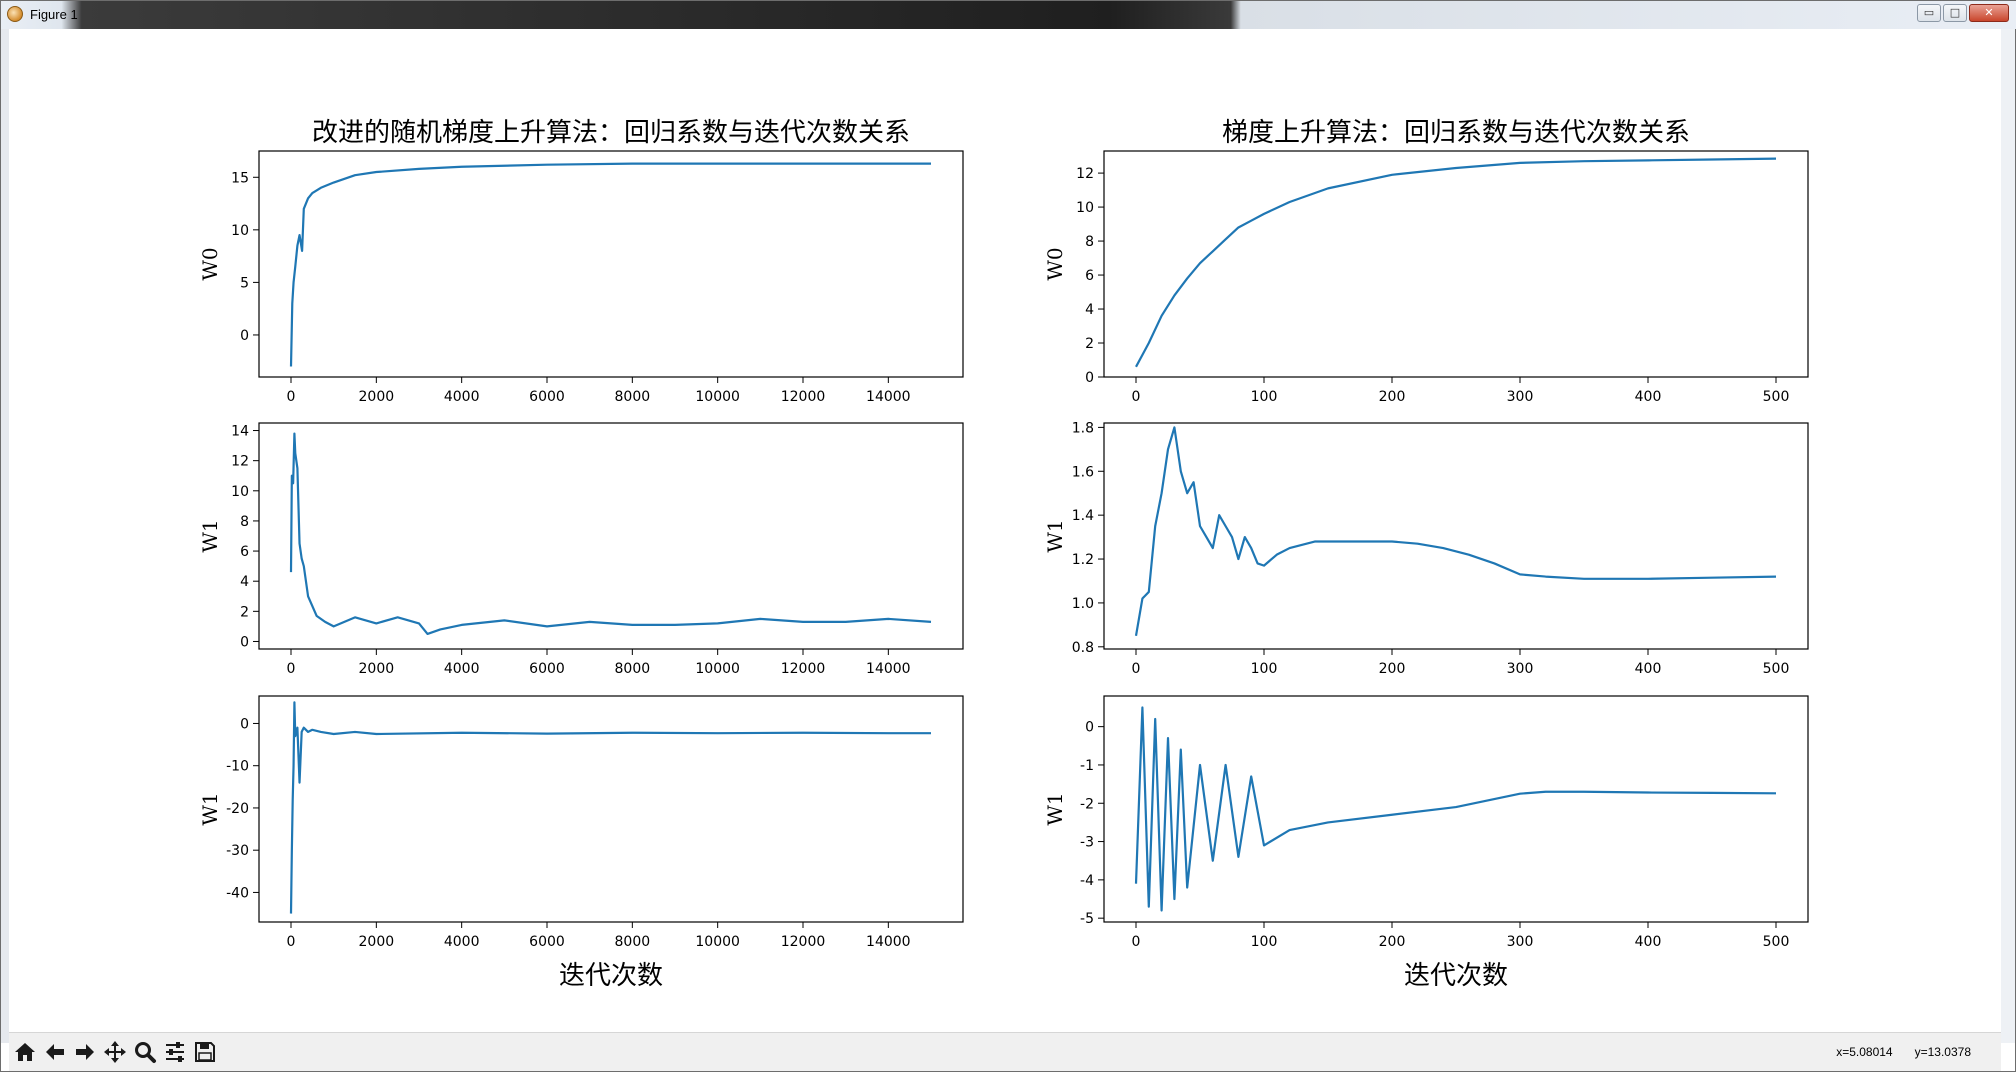 This screenshot has width=2016, height=1072. What do you see at coordinates (1426, 548) in the screenshot?
I see `subplot-right-1: 0 100 200 300 400 500 0.8 1.0 1.2 1.4 1.6 1.8 W1` at bounding box center [1426, 548].